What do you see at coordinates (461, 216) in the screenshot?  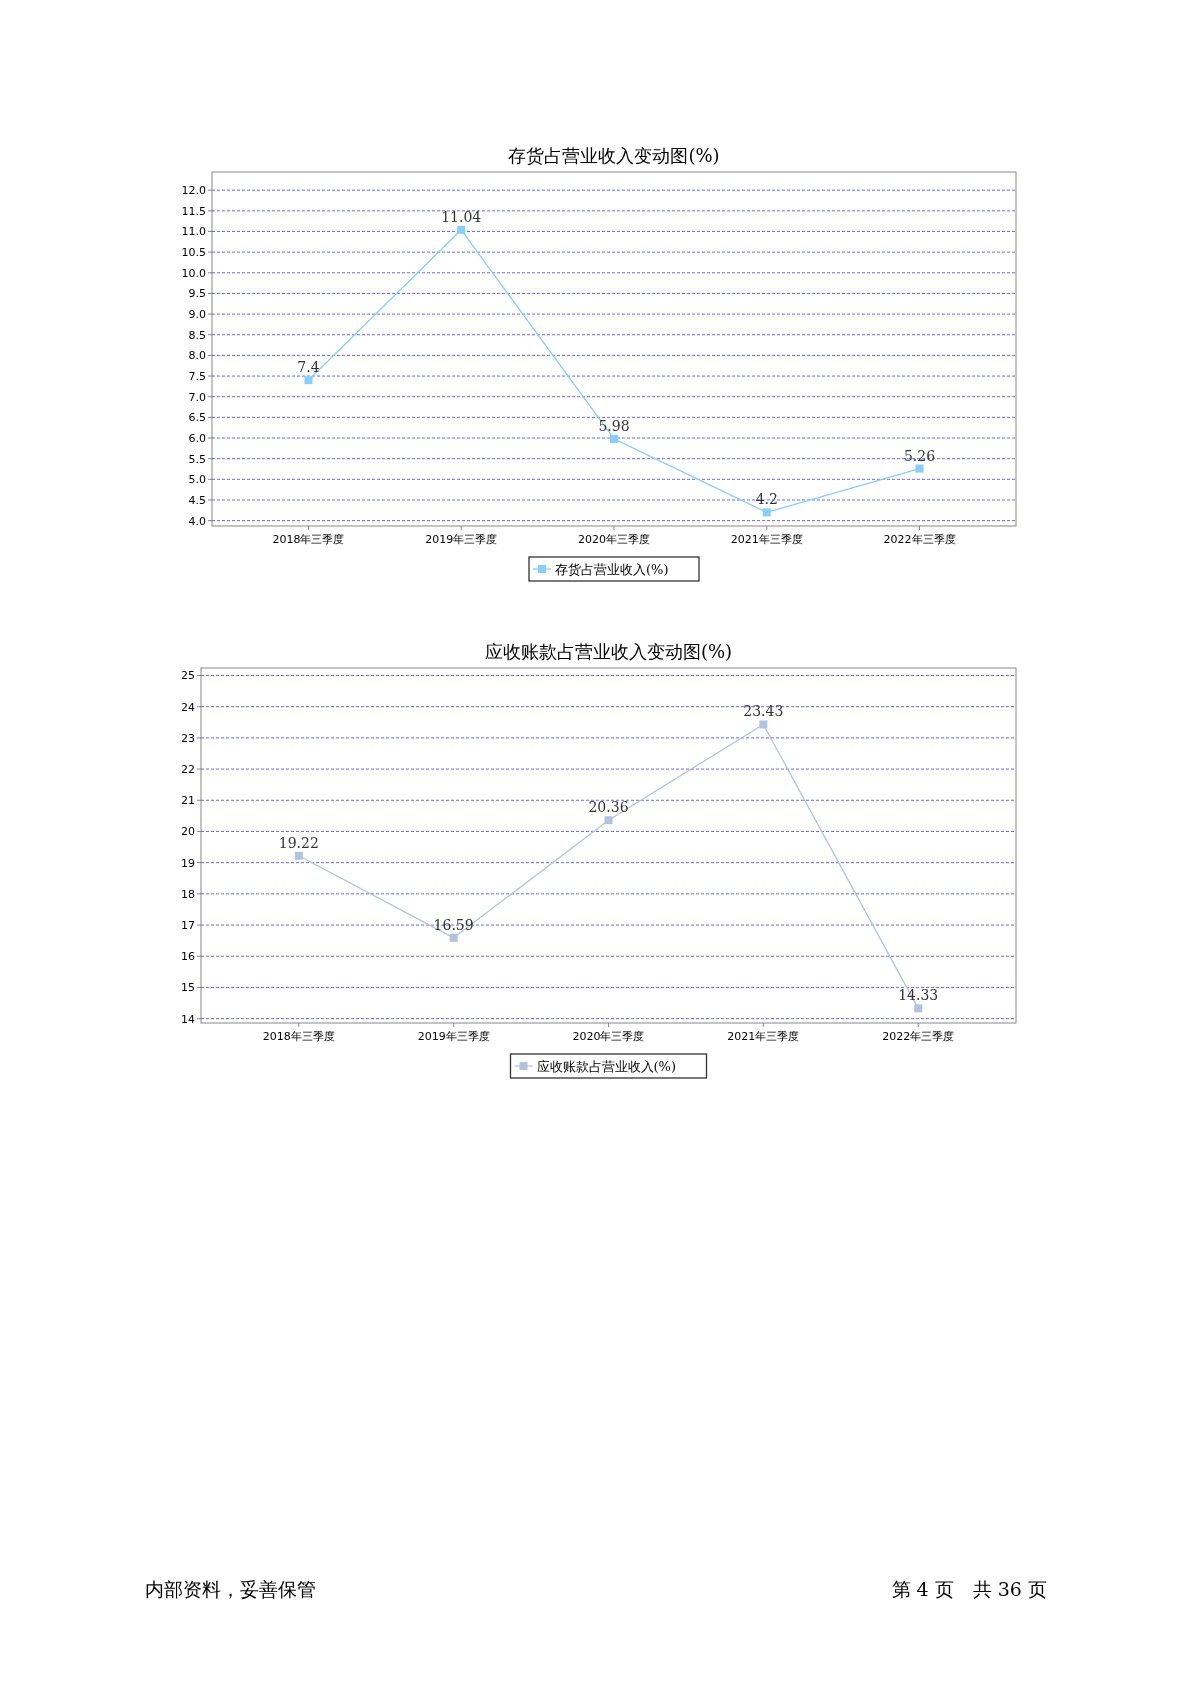 I see `data-label: 11.04` at bounding box center [461, 216].